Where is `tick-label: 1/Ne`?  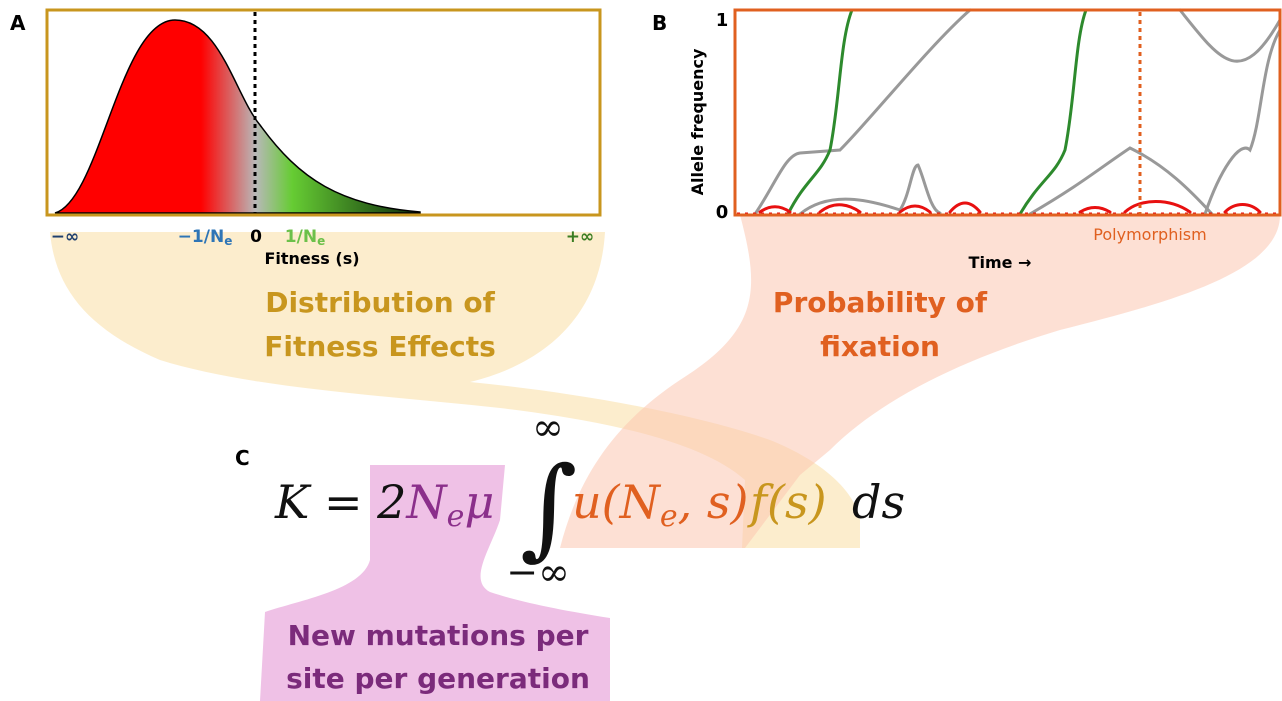
tick-label: 1/Ne is located at coordinates (305, 237).